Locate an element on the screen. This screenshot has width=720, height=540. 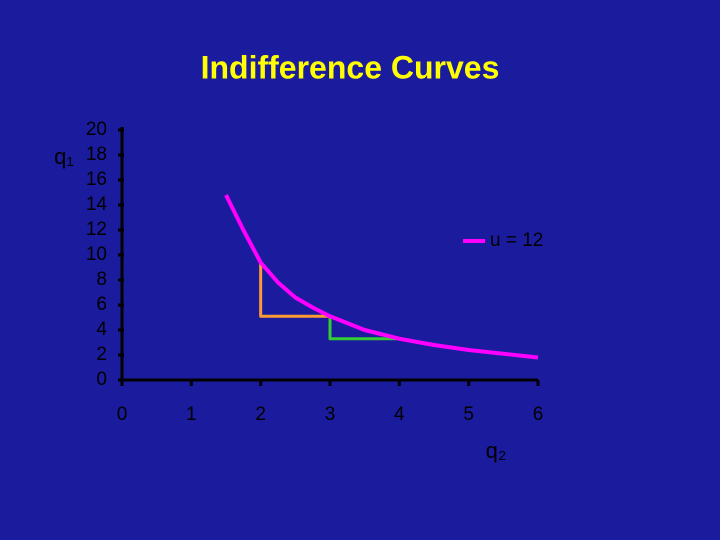
legend-label: u = 12 is located at coordinates (516, 240).